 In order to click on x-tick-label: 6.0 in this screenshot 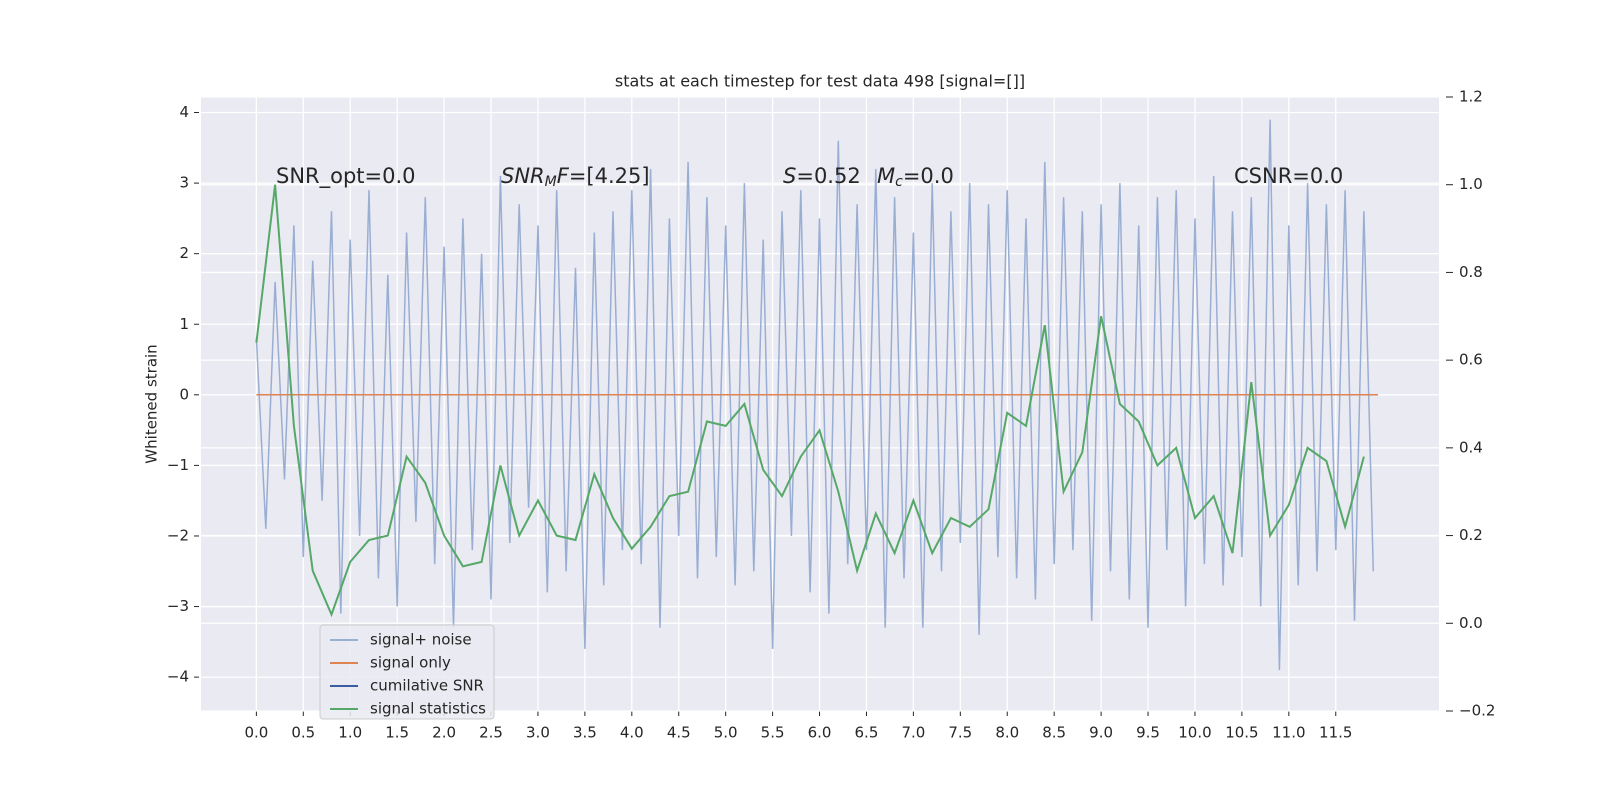, I will do `click(820, 733)`.